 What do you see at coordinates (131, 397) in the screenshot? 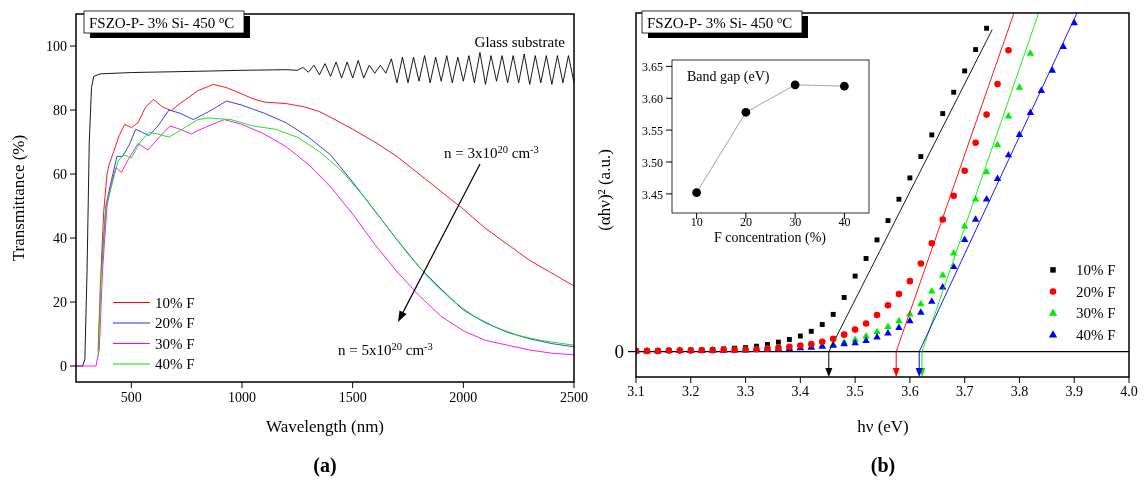
I see `x-tick-label: 500` at bounding box center [131, 397].